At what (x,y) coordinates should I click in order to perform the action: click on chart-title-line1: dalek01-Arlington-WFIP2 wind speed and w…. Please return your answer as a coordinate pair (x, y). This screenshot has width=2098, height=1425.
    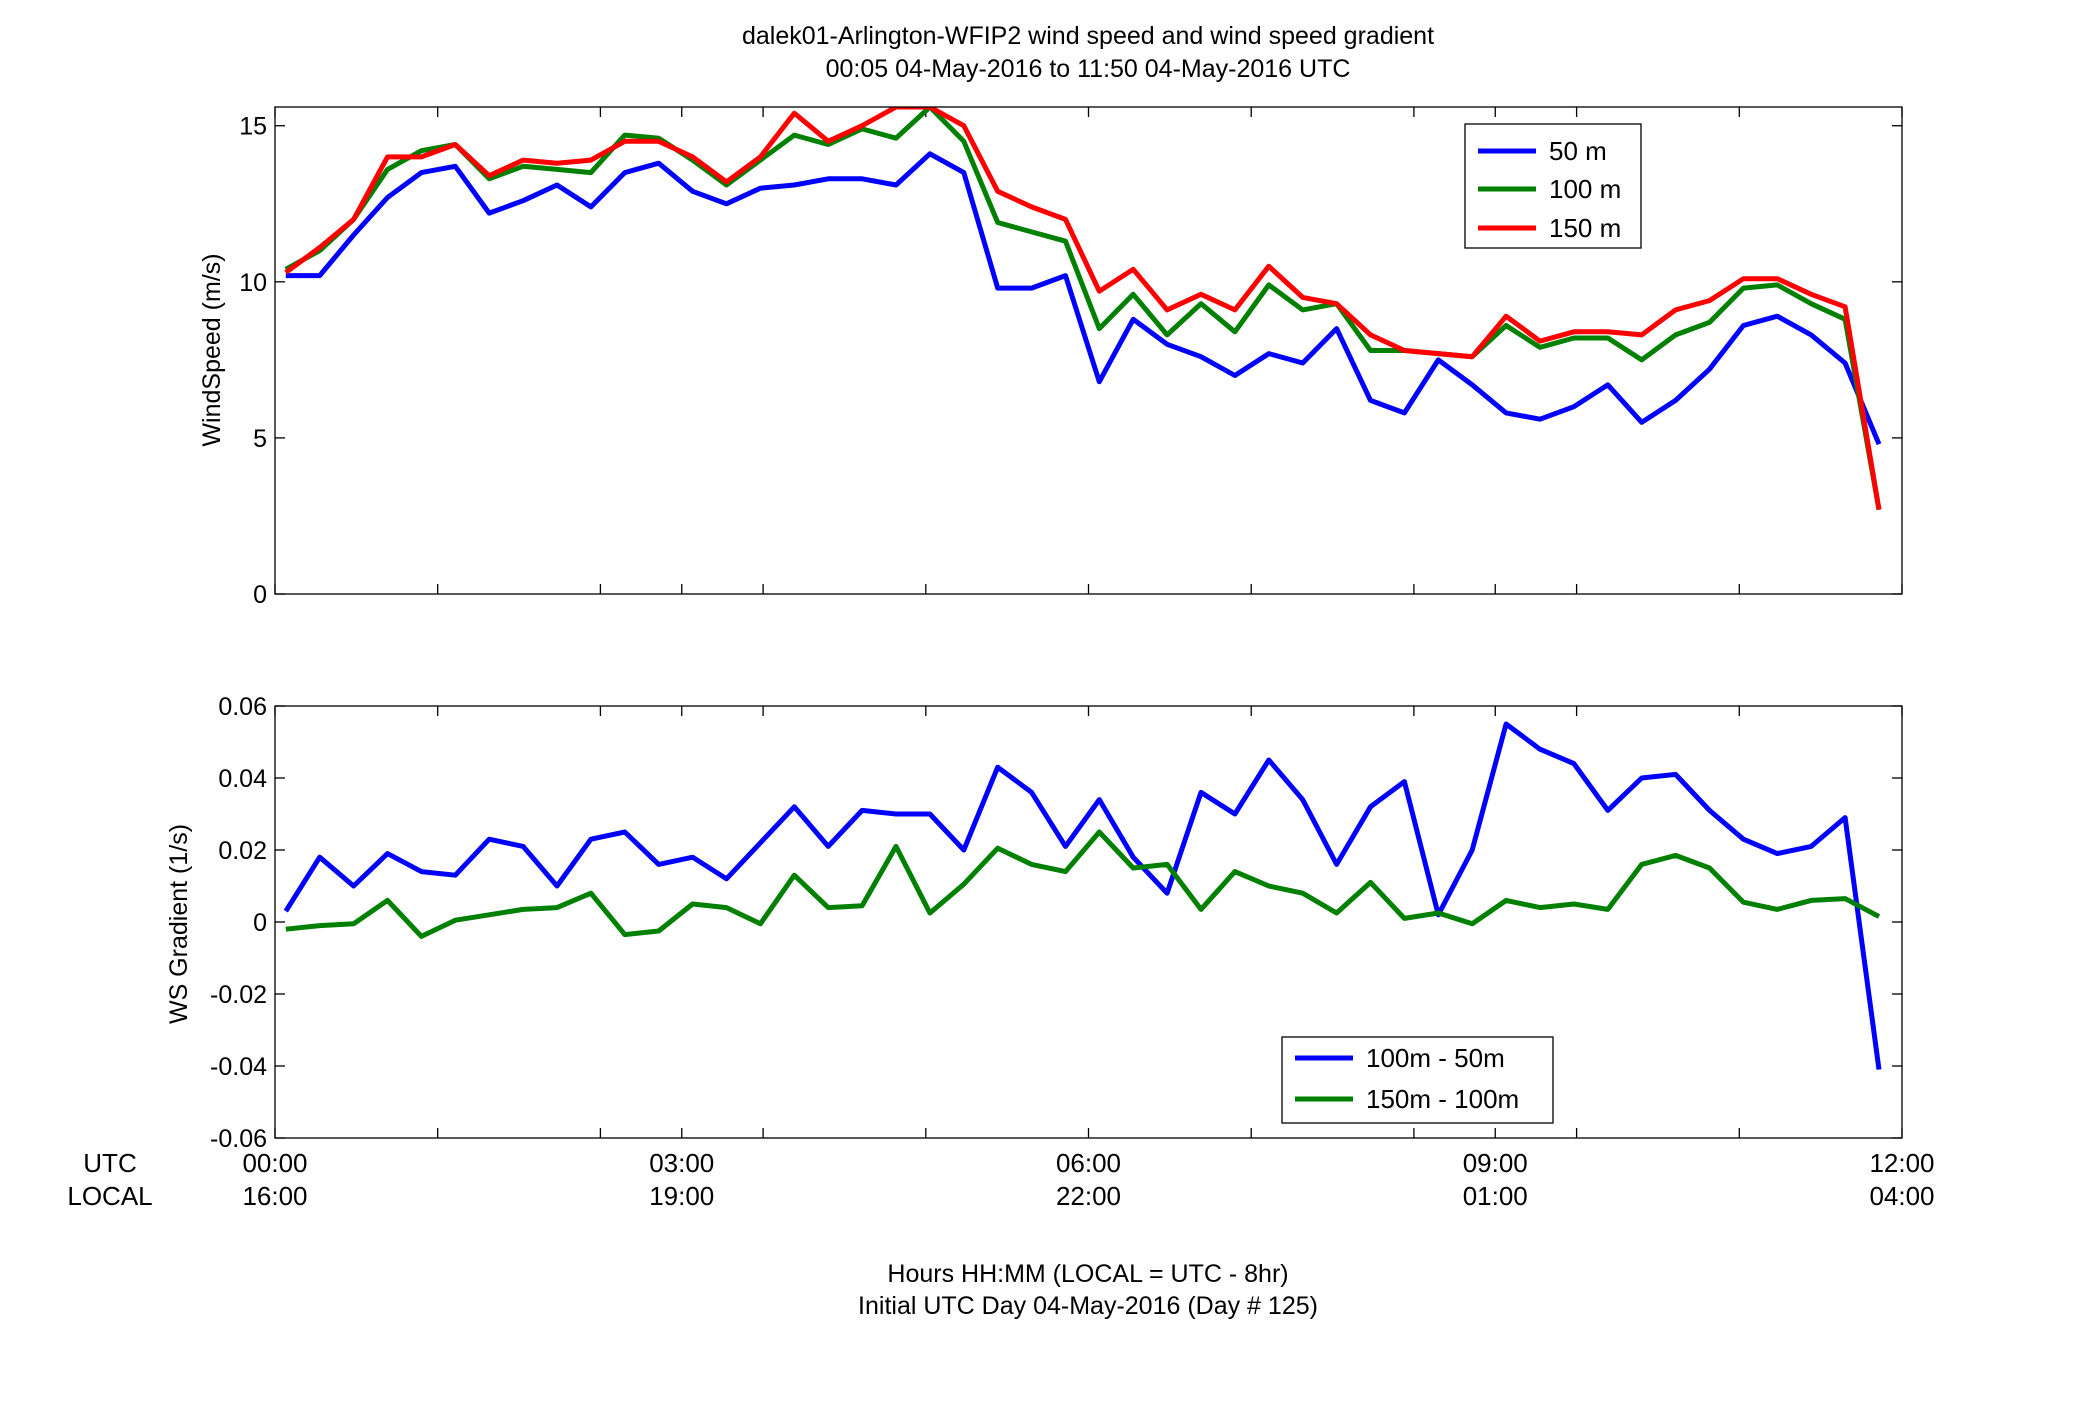
    Looking at the image, I should click on (1088, 36).